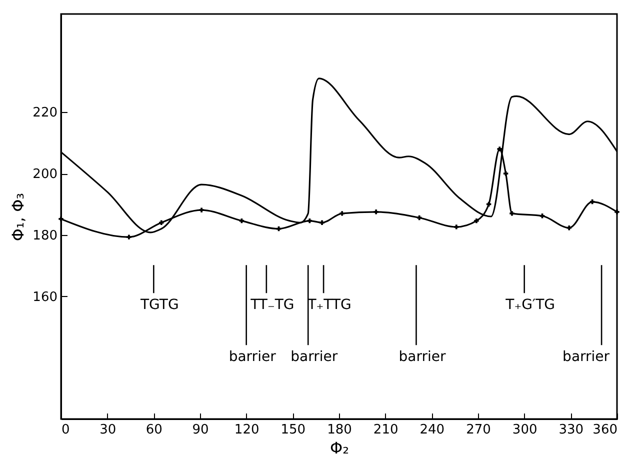 The height and width of the screenshot is (468, 644). What do you see at coordinates (45, 236) in the screenshot?
I see `y-tick-label: 180` at bounding box center [45, 236].